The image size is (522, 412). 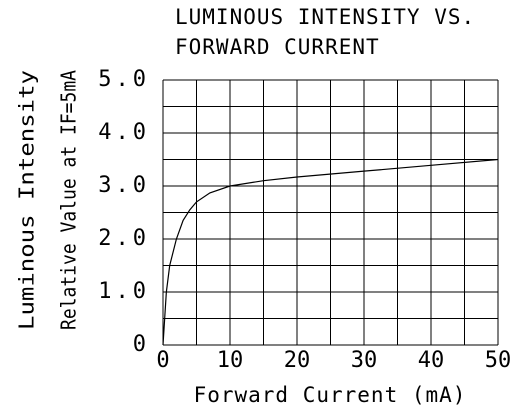 I want to click on y-tick-label: 4.0, so click(x=124, y=132).